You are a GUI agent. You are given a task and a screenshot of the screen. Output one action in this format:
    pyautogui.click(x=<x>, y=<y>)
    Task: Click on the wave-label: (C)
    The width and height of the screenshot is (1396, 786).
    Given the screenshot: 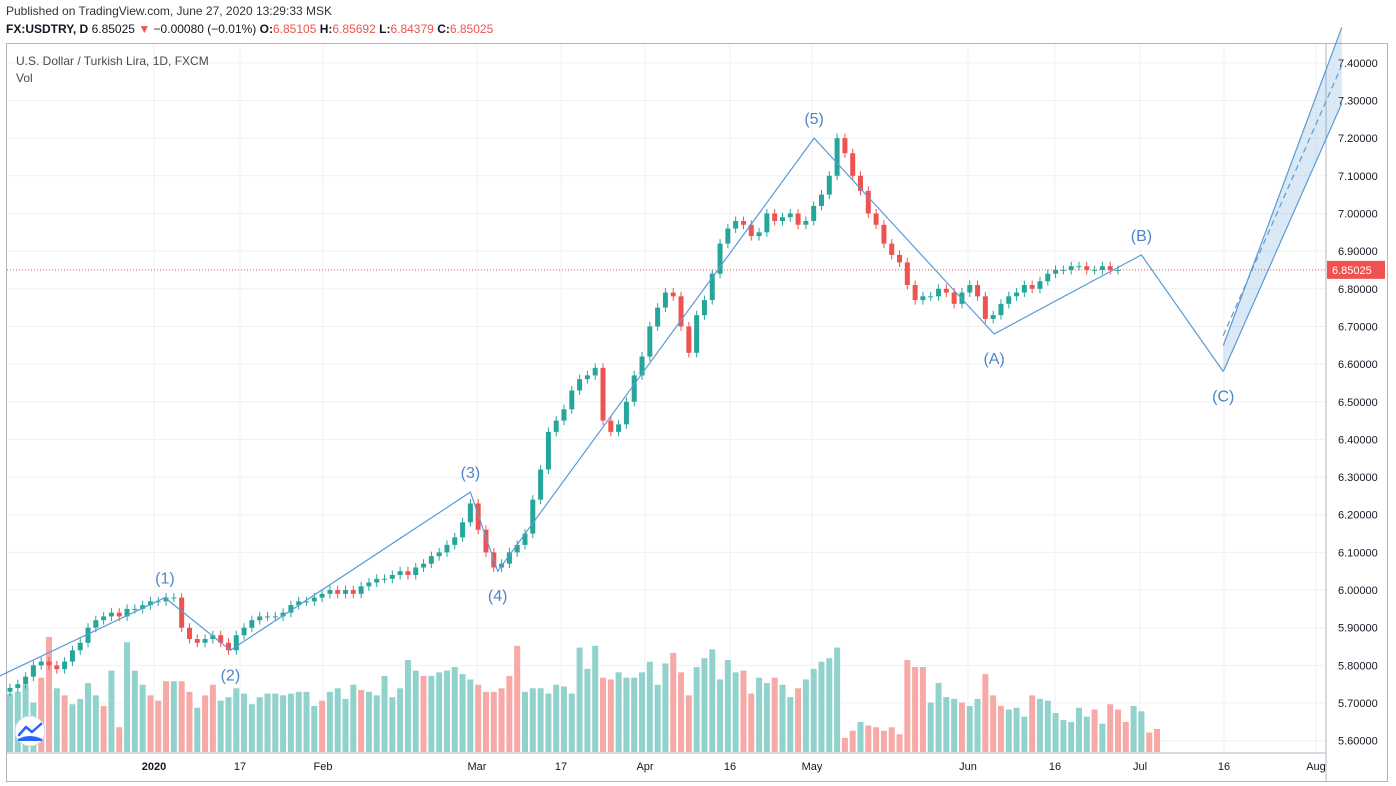 What is the action you would take?
    pyautogui.click(x=1223, y=397)
    